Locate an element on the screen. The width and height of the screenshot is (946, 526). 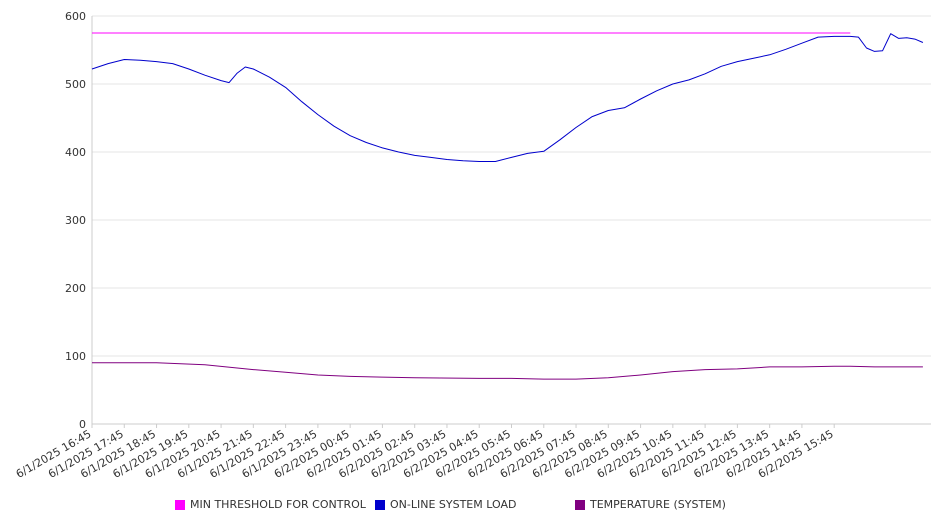
legend-swatch-system-load is located at coordinates (380, 504).